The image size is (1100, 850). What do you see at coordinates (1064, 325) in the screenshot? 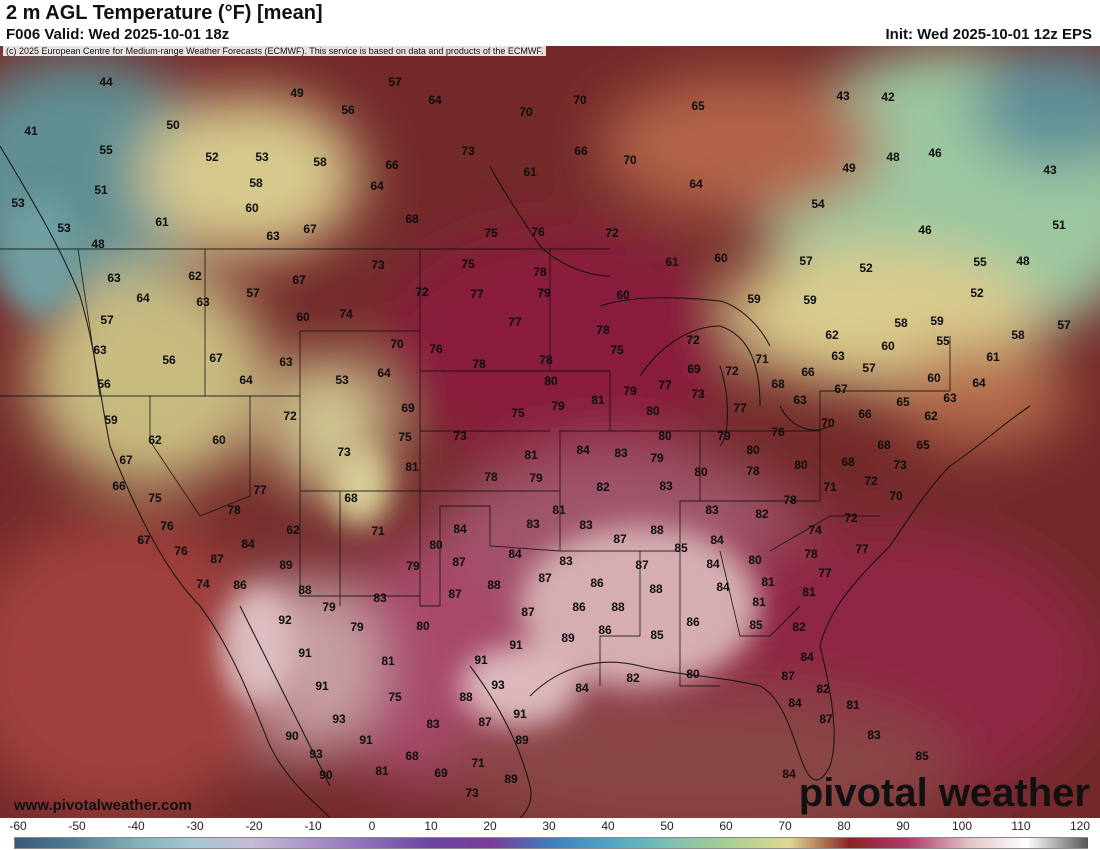
I see `temperature-label: 57` at bounding box center [1064, 325].